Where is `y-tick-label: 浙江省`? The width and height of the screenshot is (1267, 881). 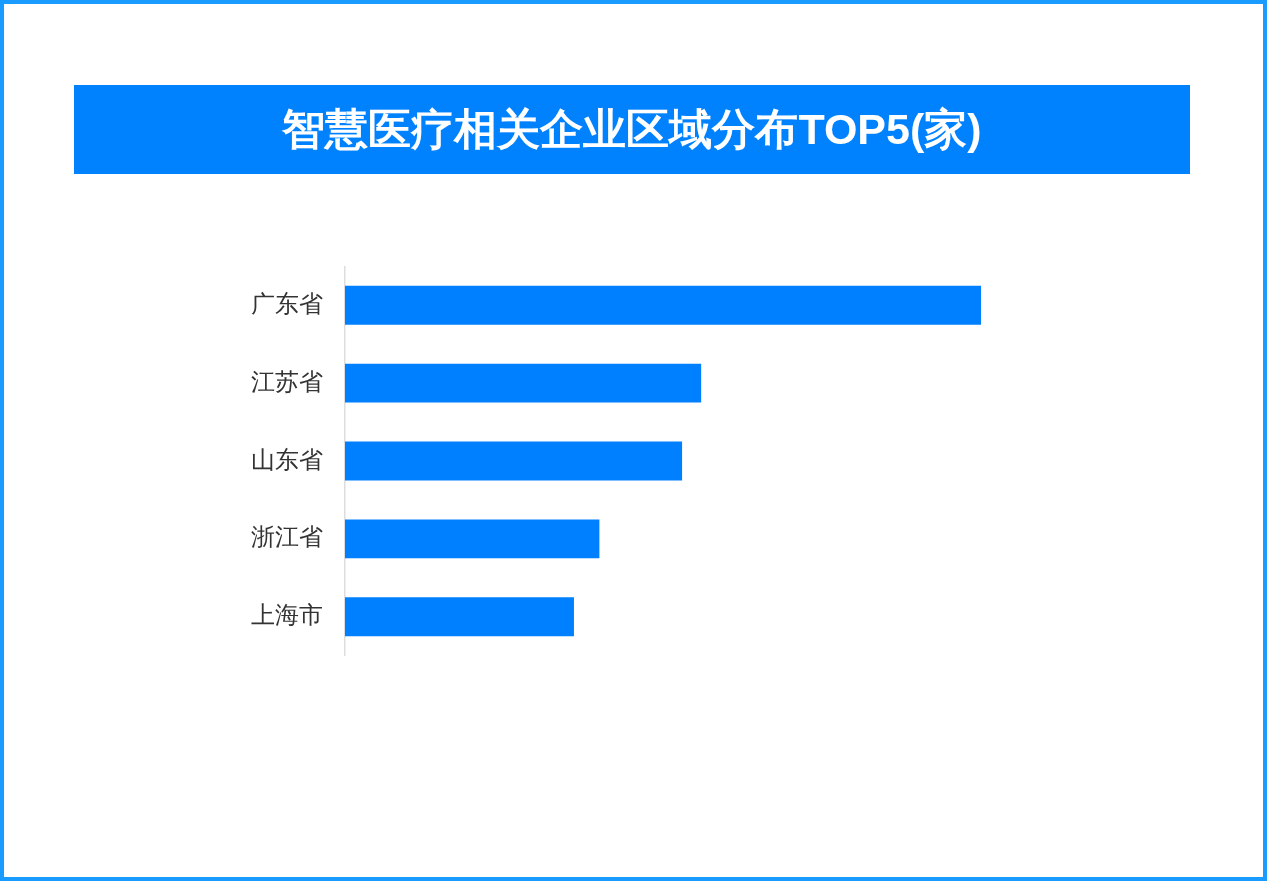
y-tick-label: 浙江省 is located at coordinates (287, 537).